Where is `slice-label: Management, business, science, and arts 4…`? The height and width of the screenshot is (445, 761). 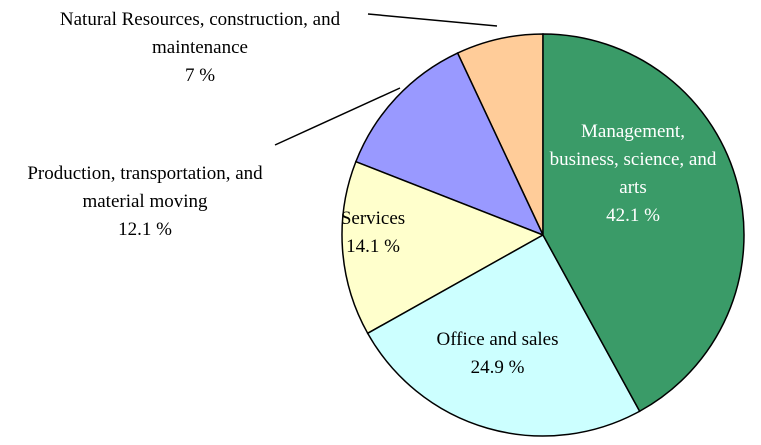
slice-label: Management, business, science, and arts 4… is located at coordinates (633, 174).